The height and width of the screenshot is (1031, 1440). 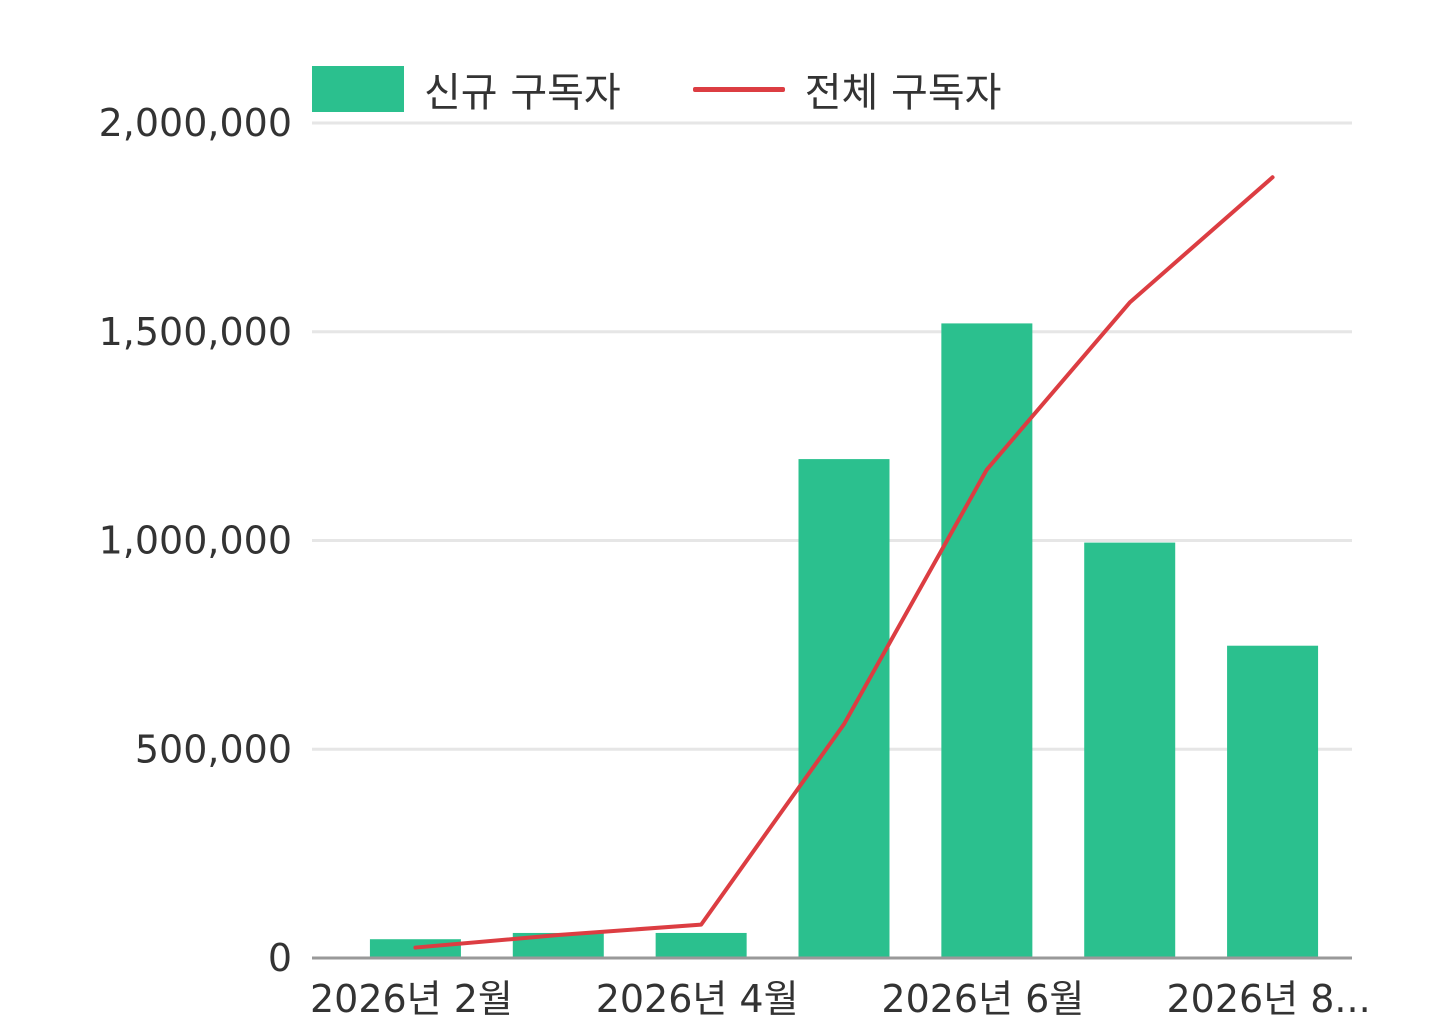 I want to click on y-tick-label: 500,000, so click(x=213, y=749).